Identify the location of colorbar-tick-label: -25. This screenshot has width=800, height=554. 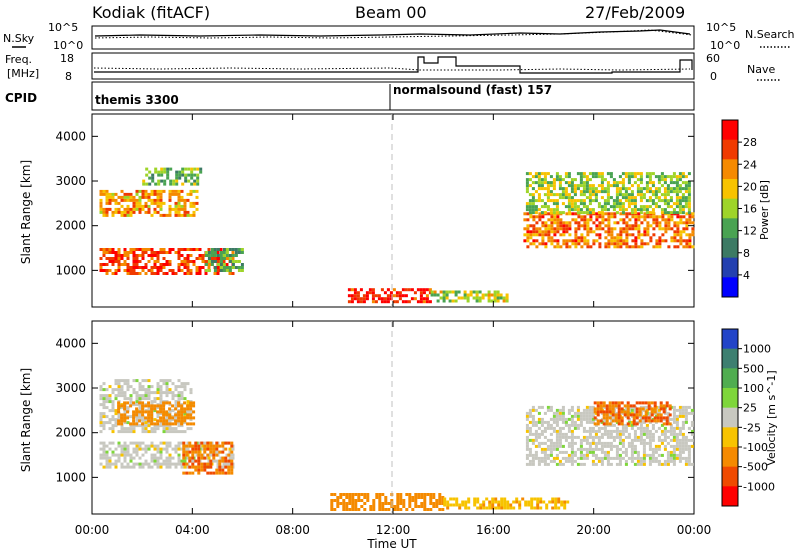
(752, 427).